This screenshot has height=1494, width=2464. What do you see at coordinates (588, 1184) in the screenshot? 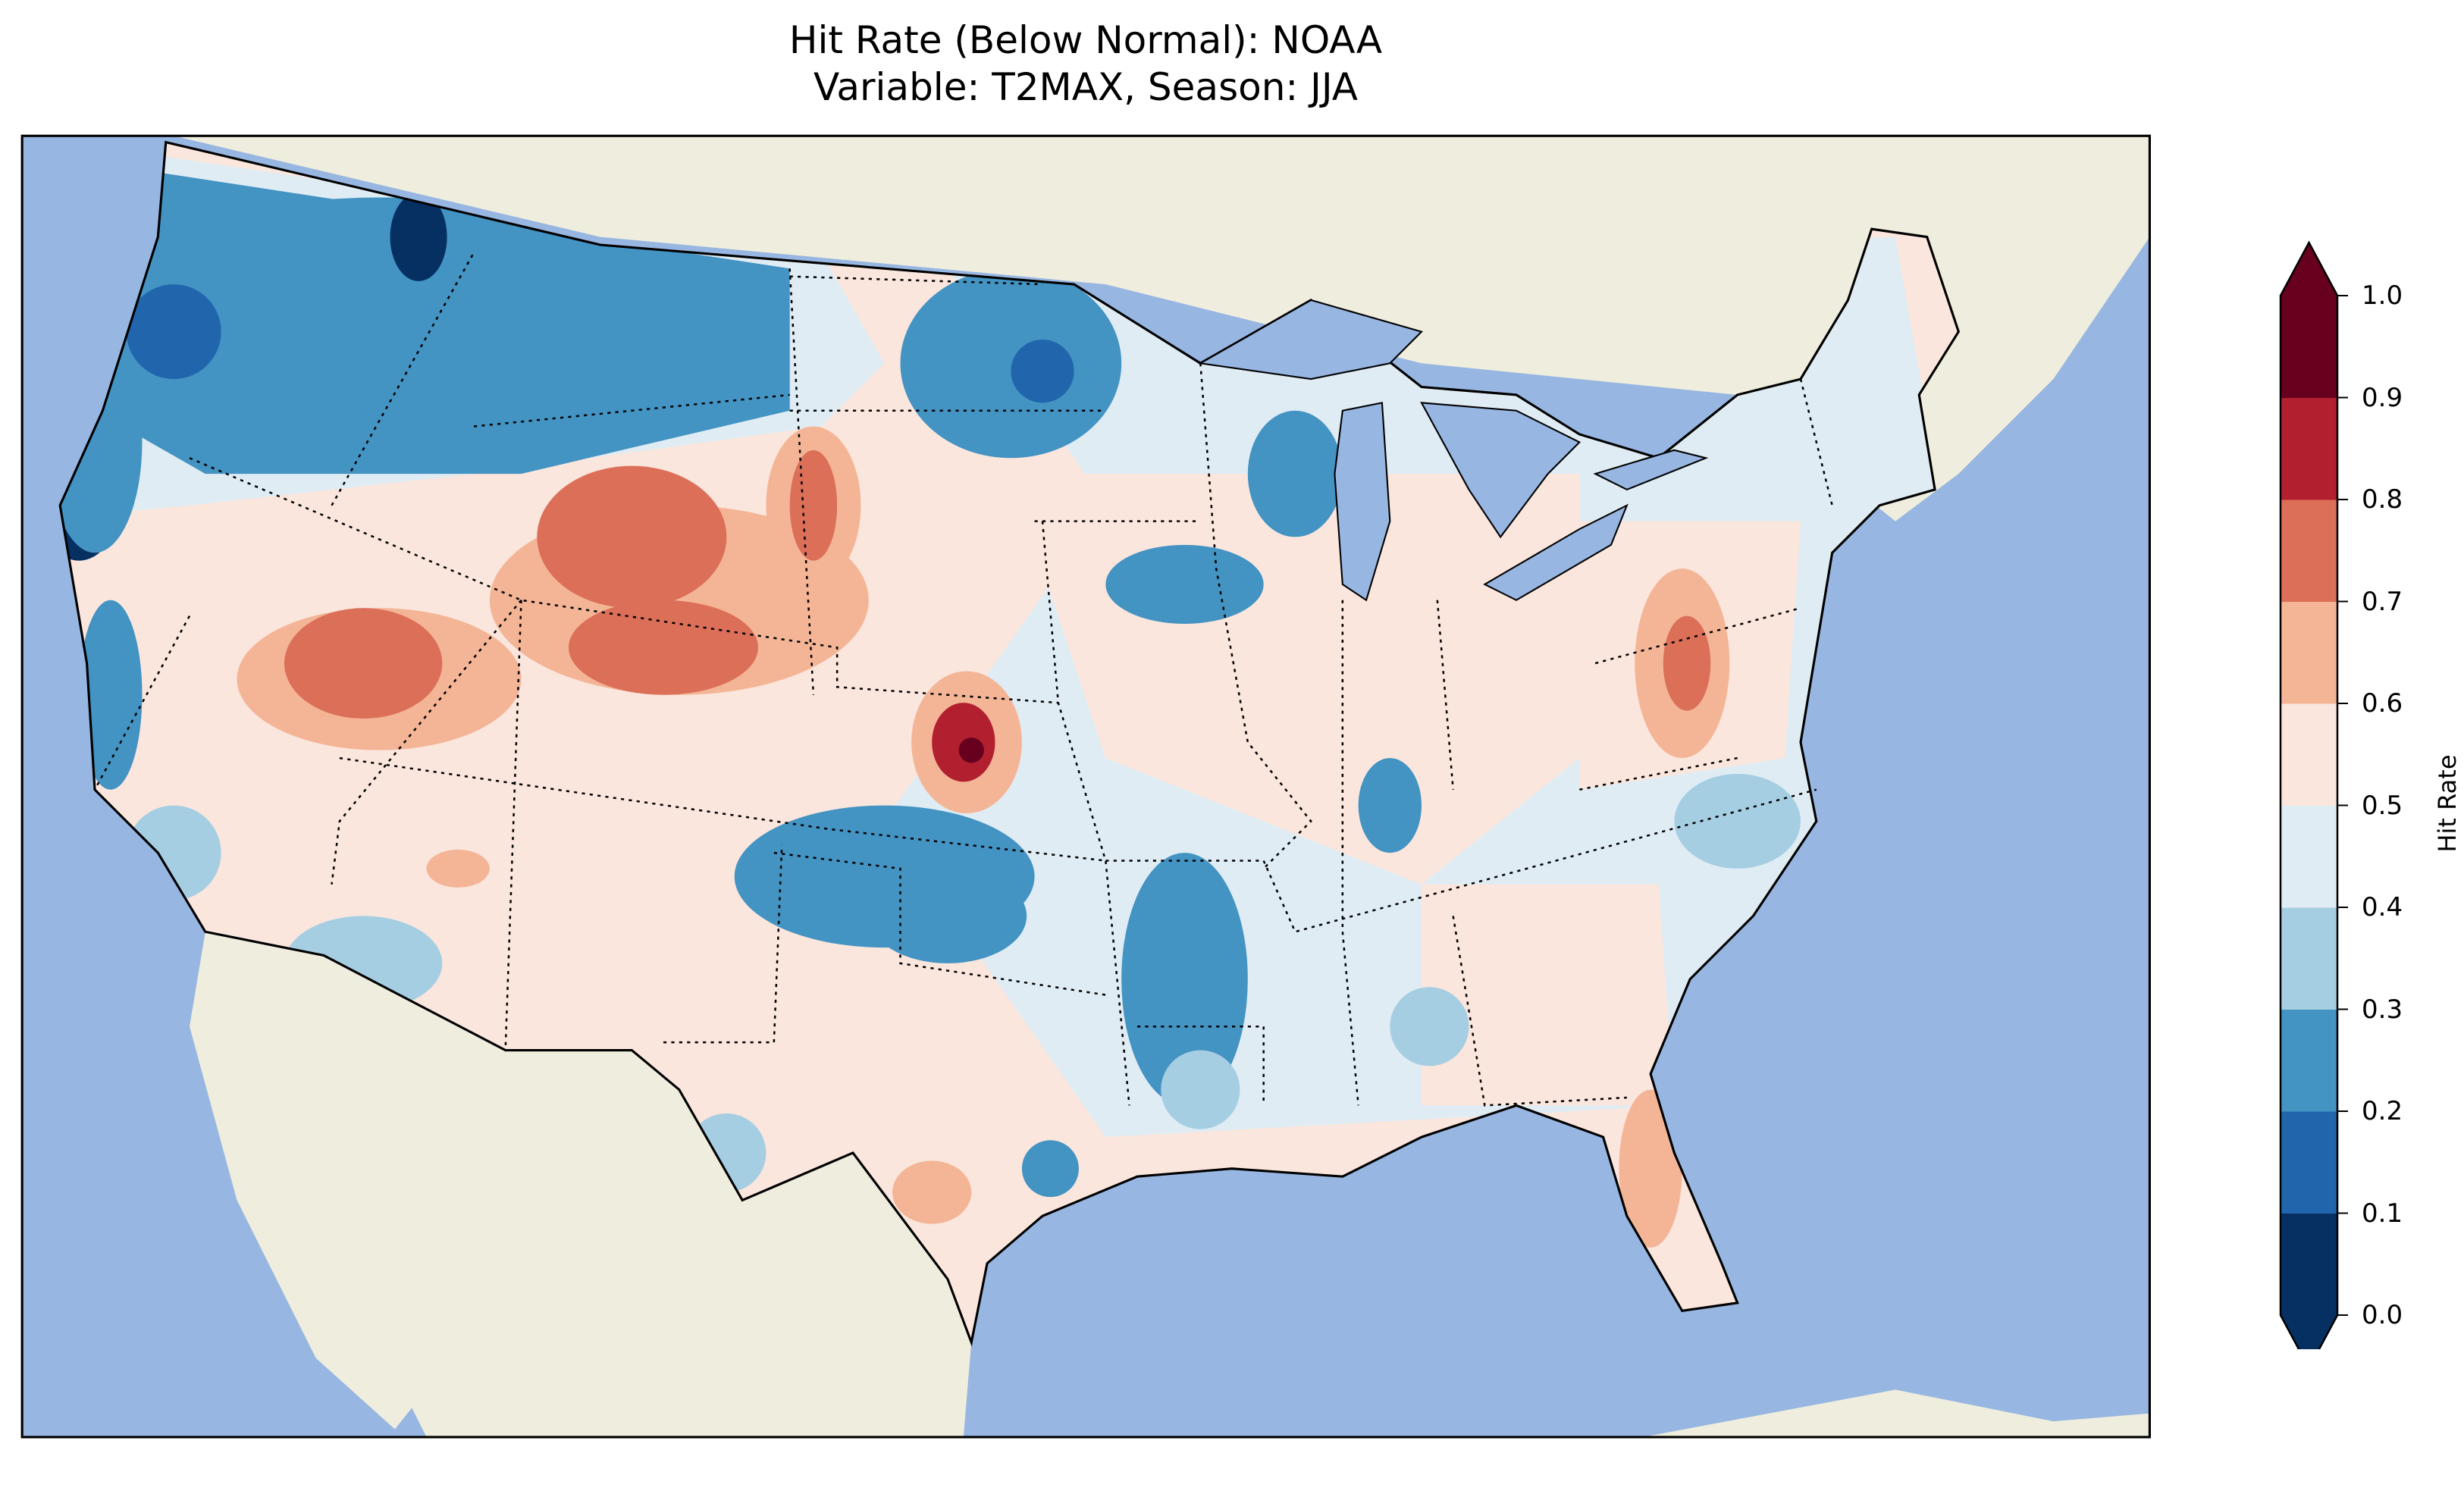
I see `land-mexico` at bounding box center [588, 1184].